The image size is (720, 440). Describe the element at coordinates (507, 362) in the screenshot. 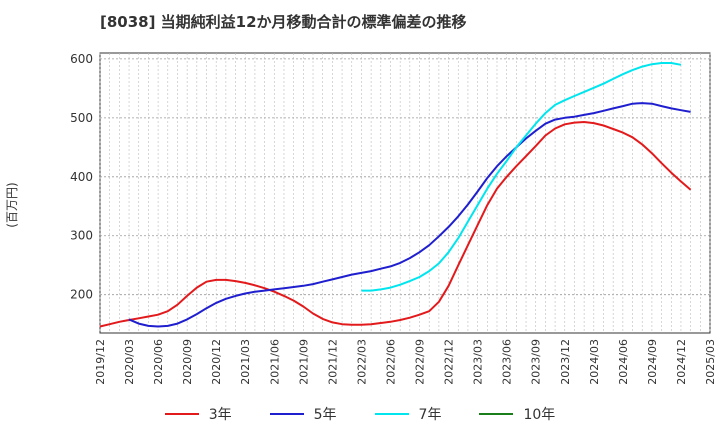

I see `x-tick-label: 2023/06` at that location.